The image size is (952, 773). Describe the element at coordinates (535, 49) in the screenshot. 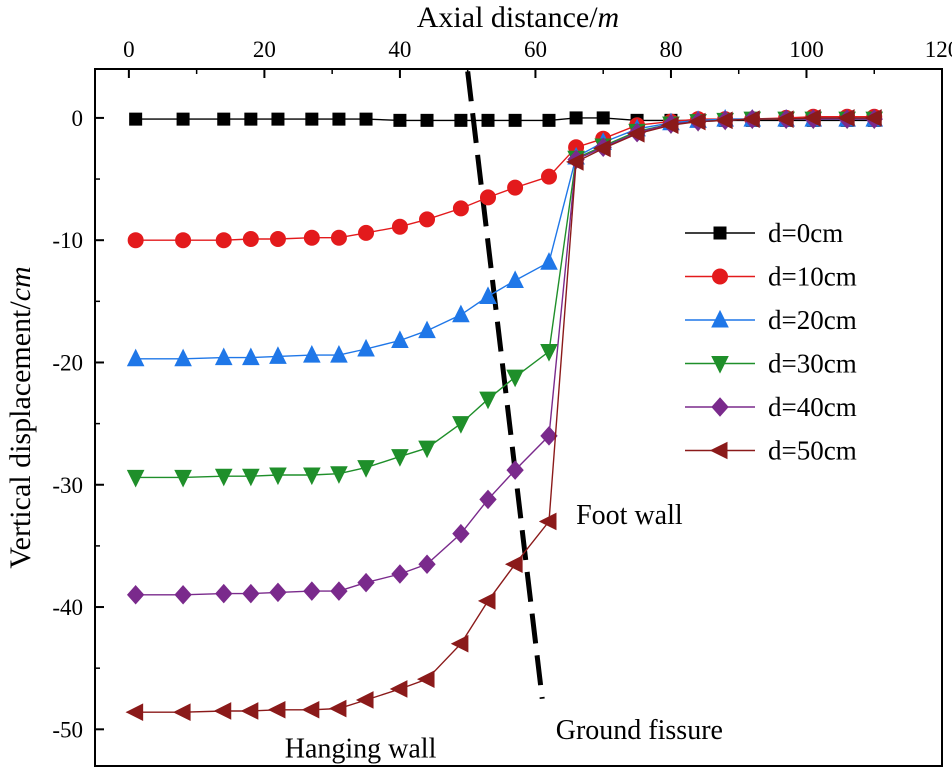

I see `x-tick-label: 60` at that location.